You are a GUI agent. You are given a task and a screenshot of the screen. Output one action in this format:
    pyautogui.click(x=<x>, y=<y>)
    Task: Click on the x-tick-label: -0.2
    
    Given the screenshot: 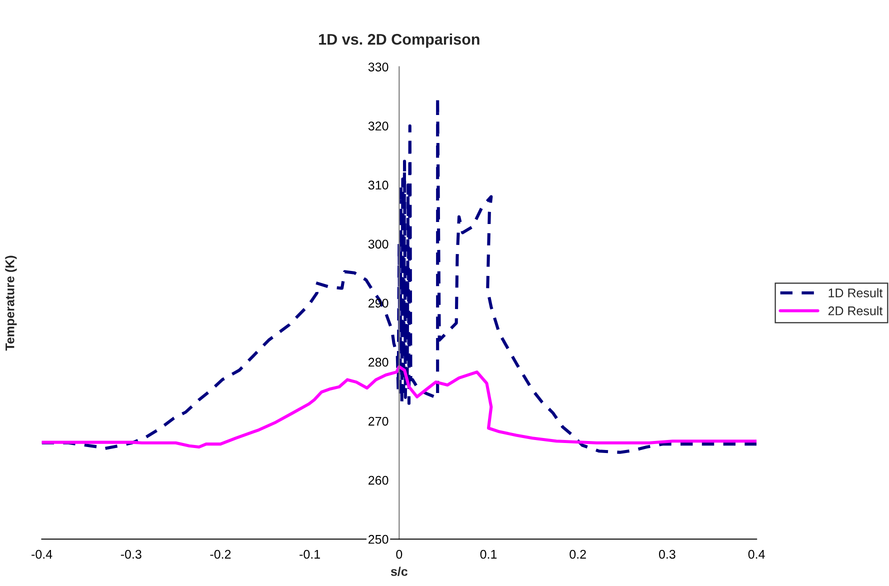 What is the action you would take?
    pyautogui.click(x=220, y=554)
    